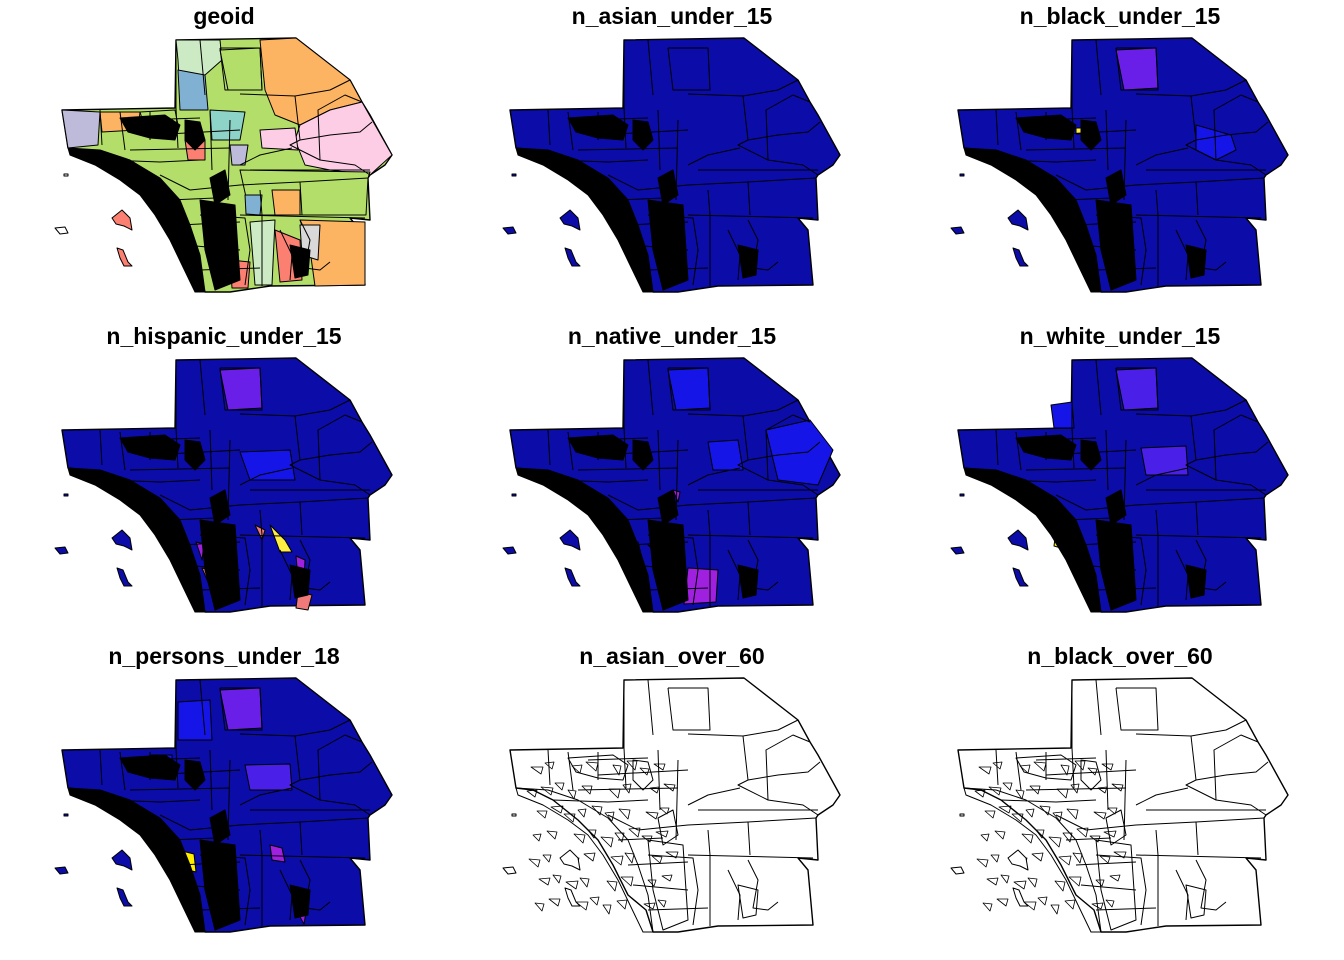 This screenshot has height=960, width=1344. Describe the element at coordinates (672, 656) in the screenshot. I see `panel-title: n_asian_over_60` at that location.